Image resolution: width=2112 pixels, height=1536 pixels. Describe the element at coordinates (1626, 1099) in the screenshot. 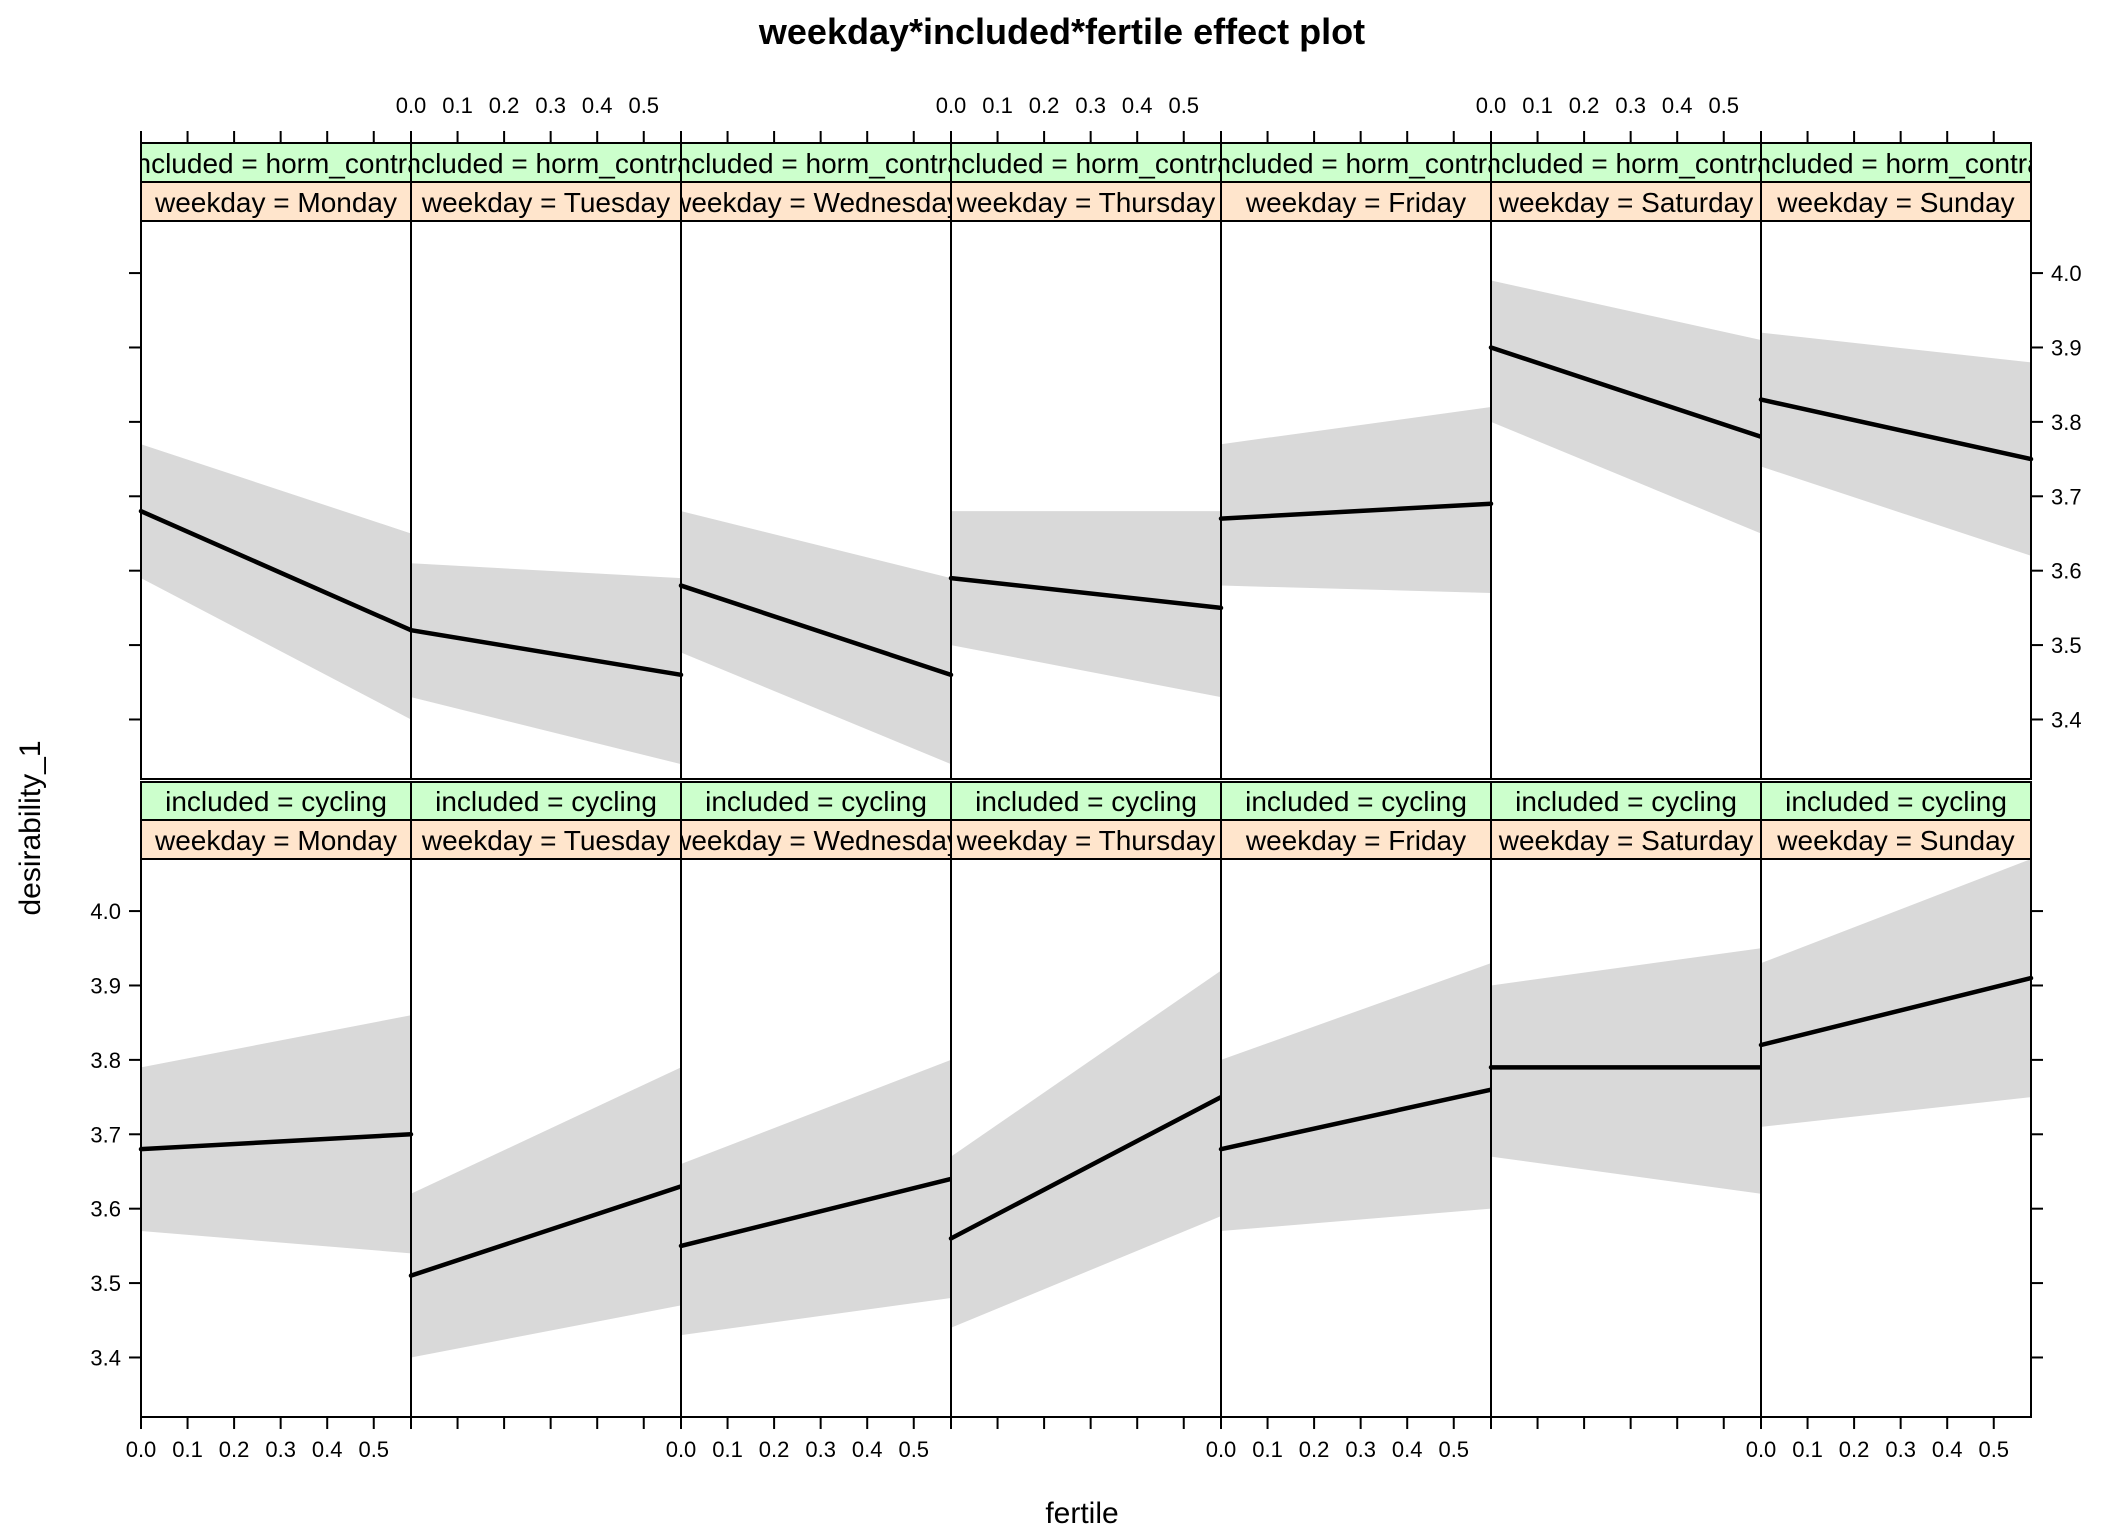

I see `panel: included = cycling weekday = Saturday` at that location.